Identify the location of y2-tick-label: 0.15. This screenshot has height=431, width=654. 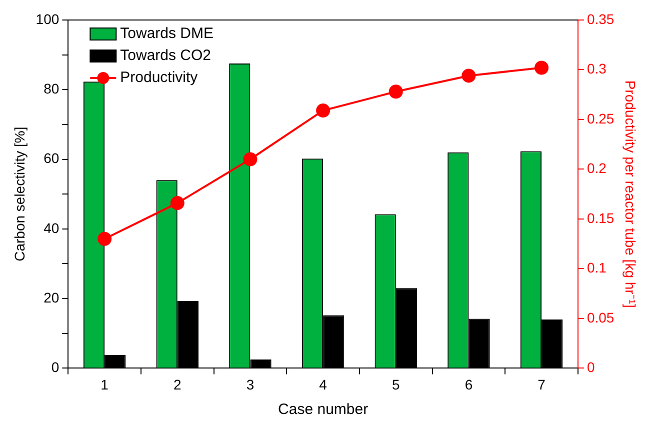
(600, 218).